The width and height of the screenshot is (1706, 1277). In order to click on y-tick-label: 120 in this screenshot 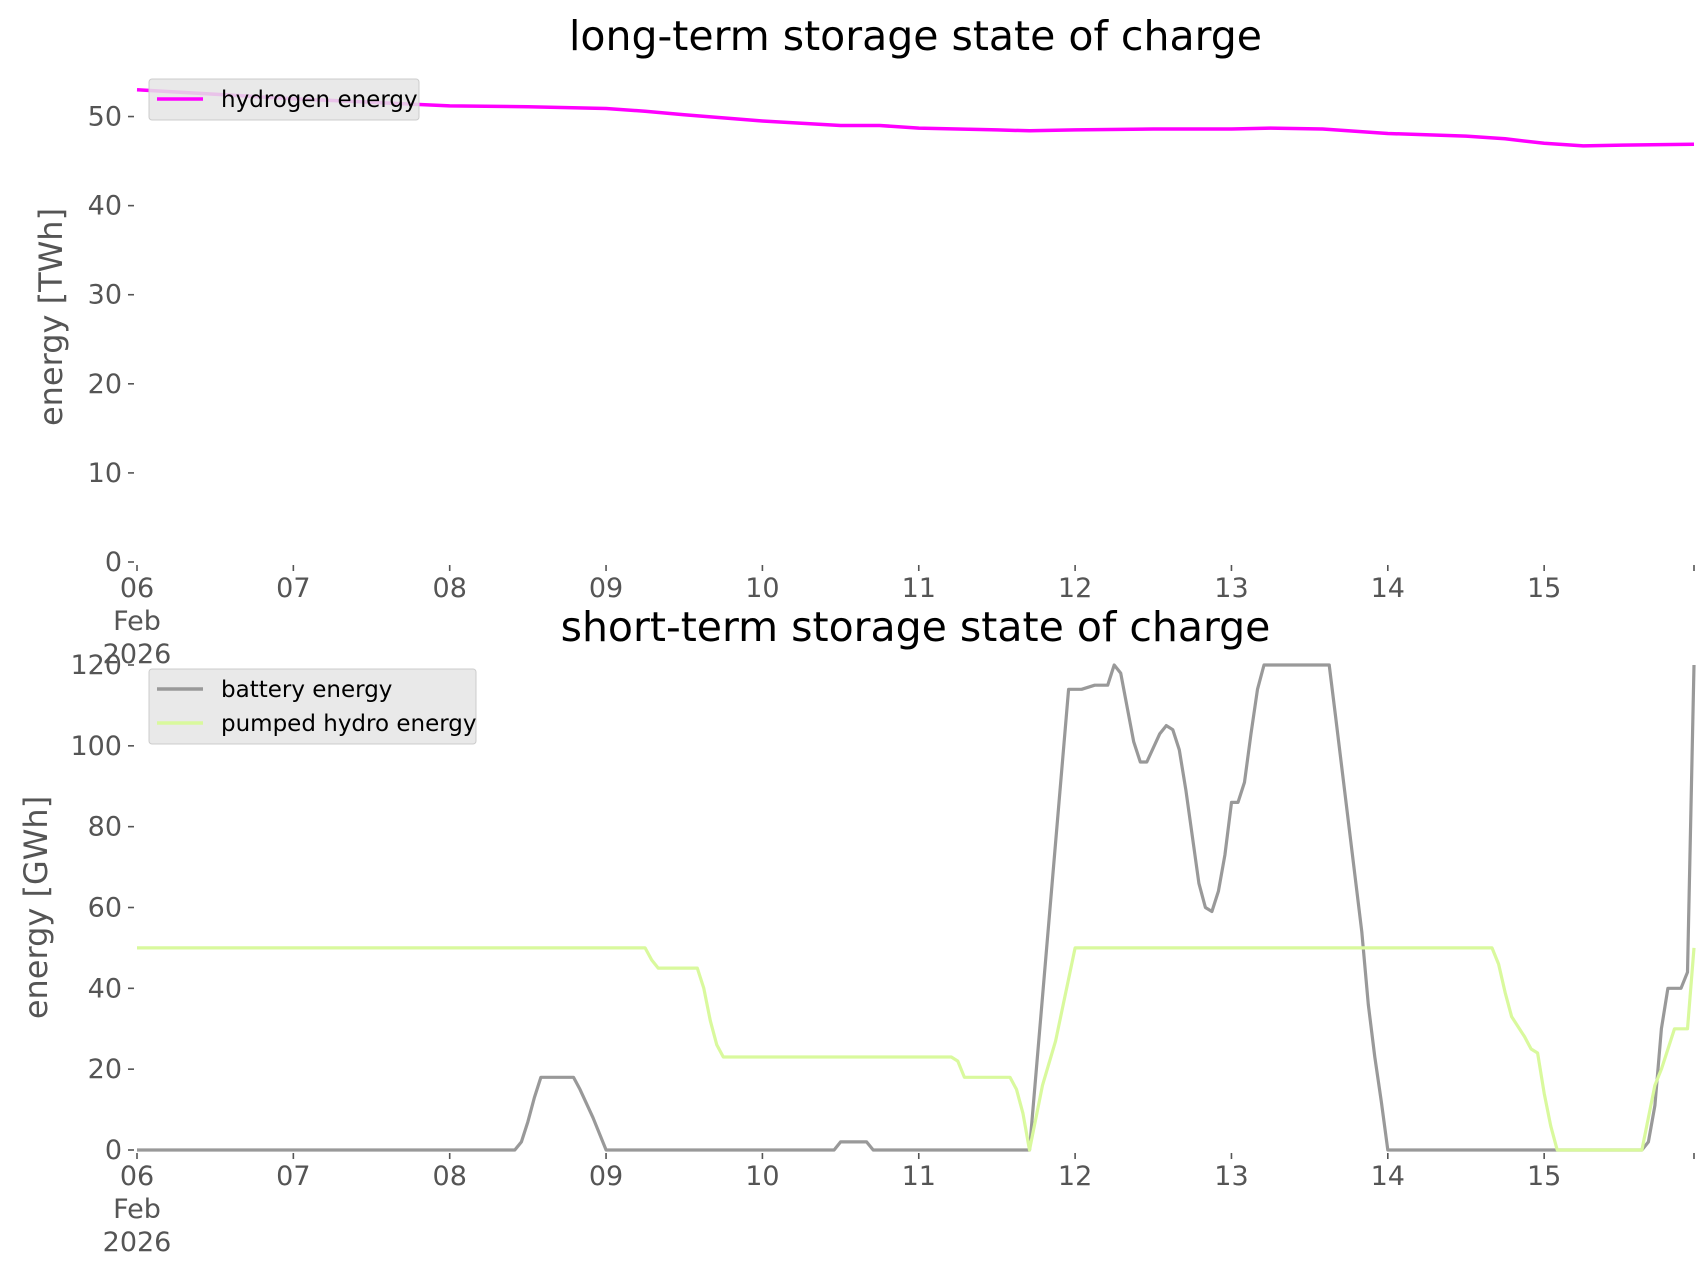, I will do `click(96, 665)`.